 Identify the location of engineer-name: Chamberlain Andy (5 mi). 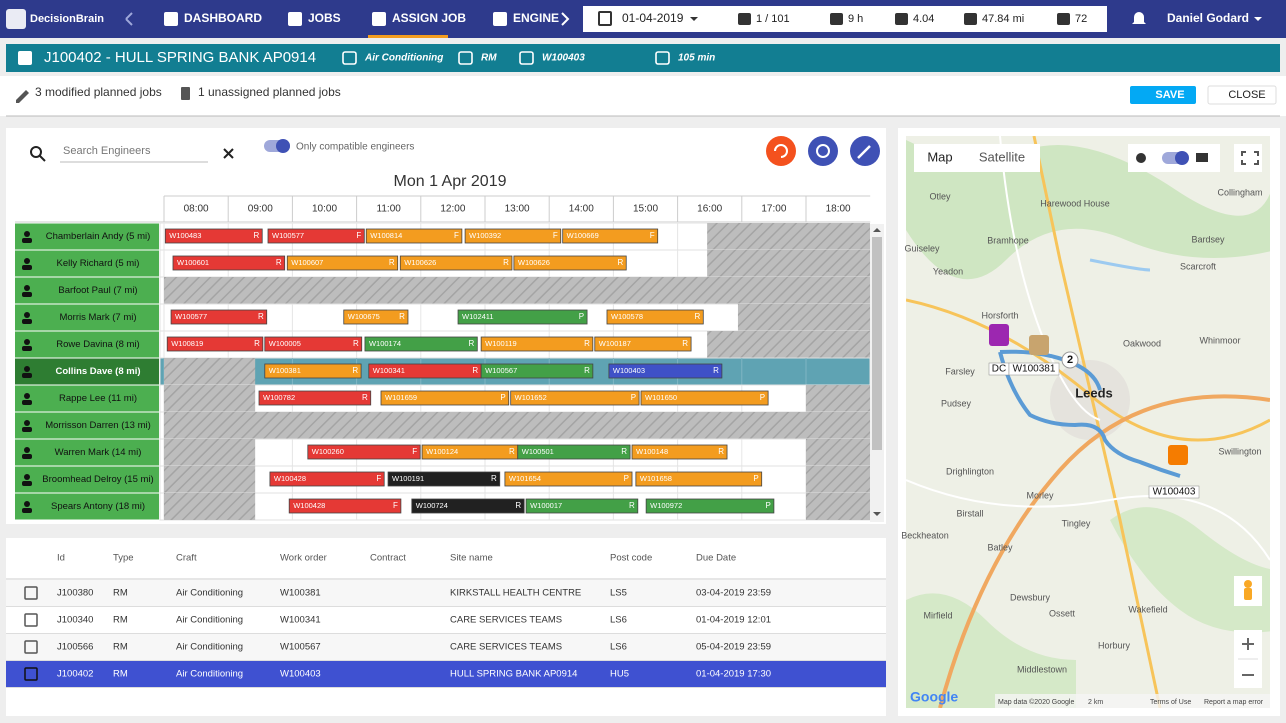
(98, 236).